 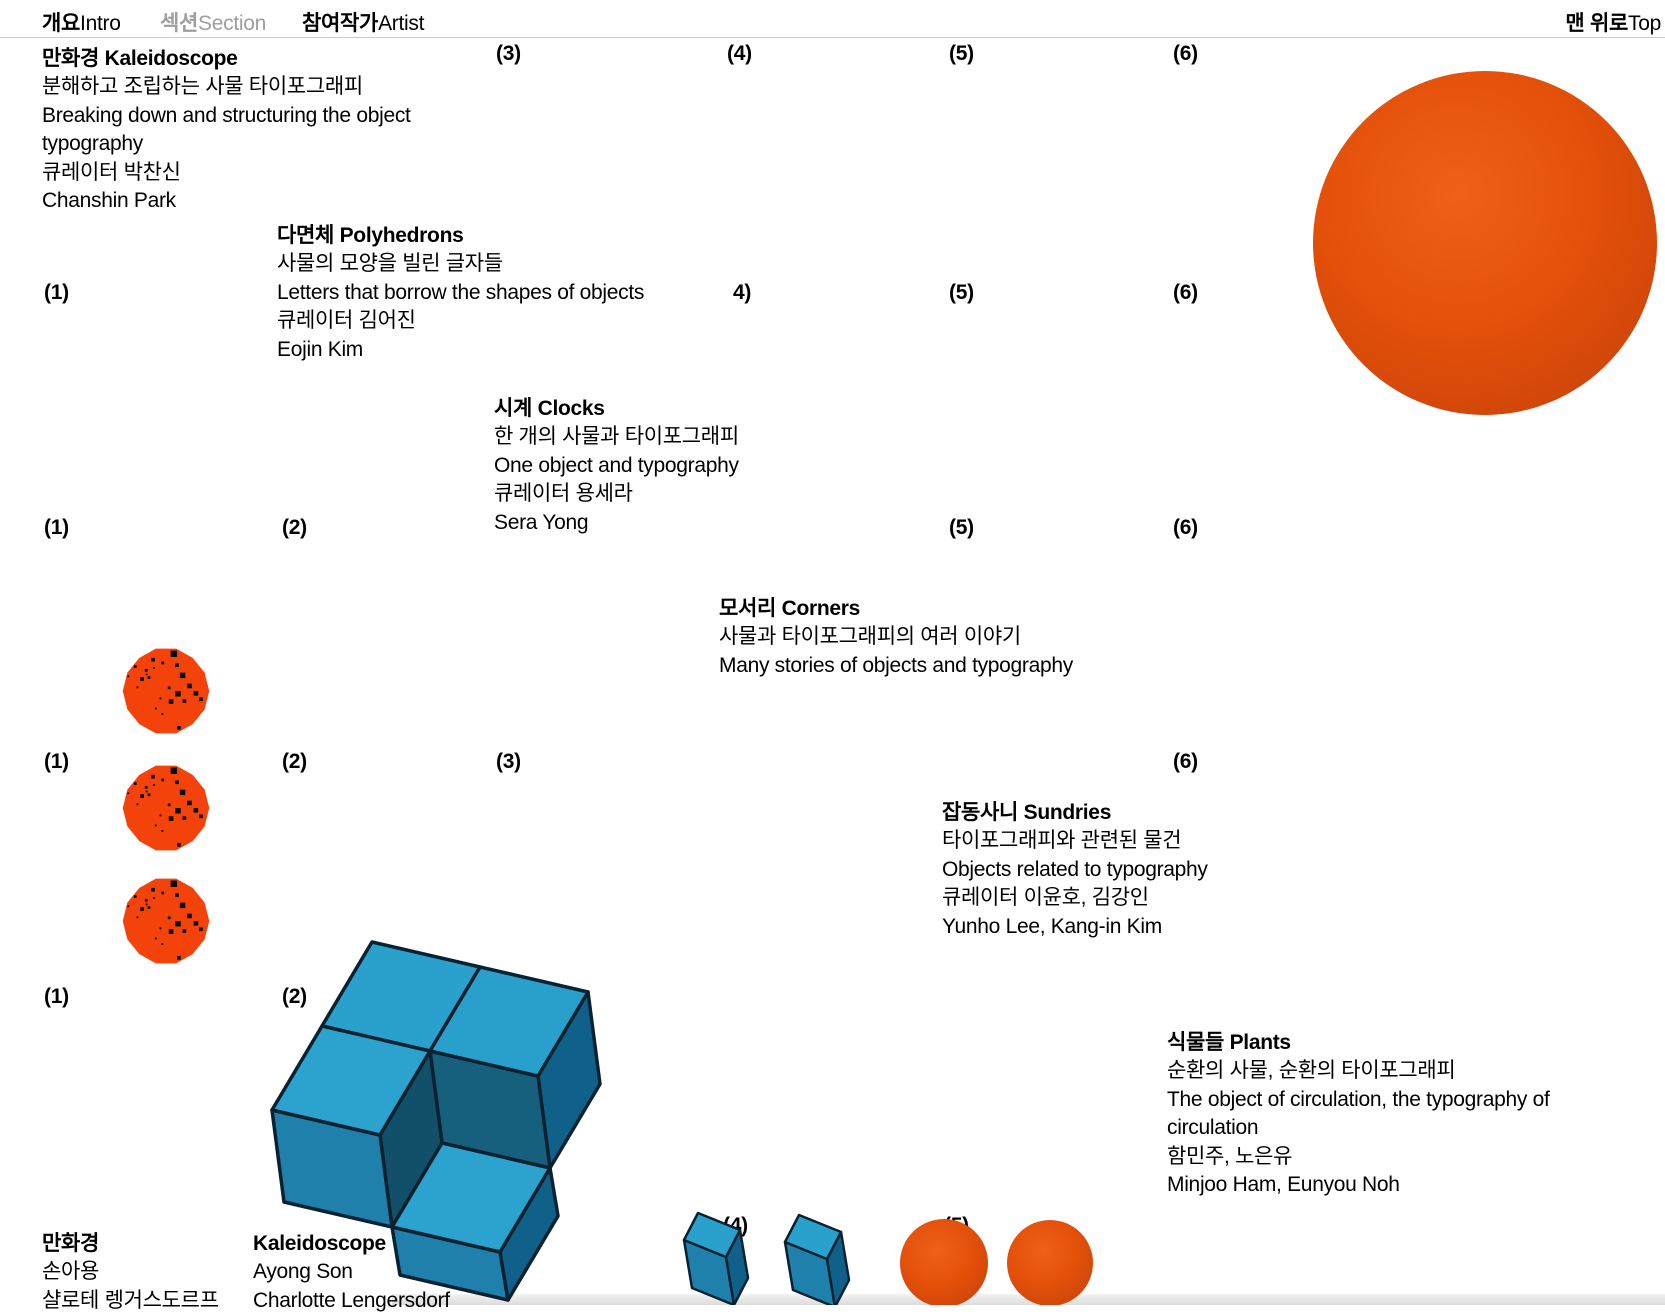 I want to click on section-line: Objects related to typography, so click(x=1075, y=869).